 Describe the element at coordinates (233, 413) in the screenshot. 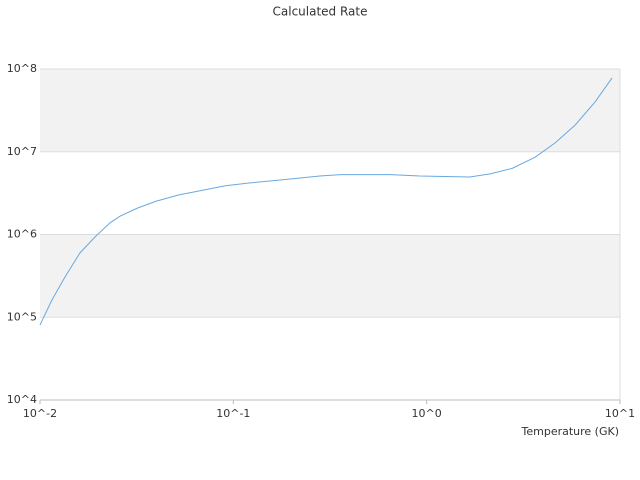

I see `x-tick-label: 10^-1` at that location.